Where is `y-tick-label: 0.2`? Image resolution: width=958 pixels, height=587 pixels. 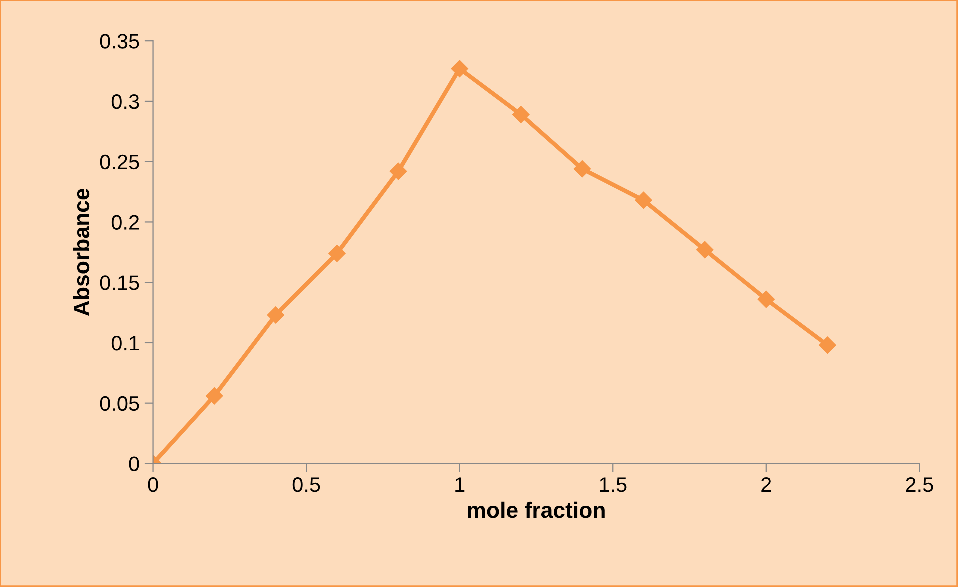 y-tick-label: 0.2 is located at coordinates (126, 222).